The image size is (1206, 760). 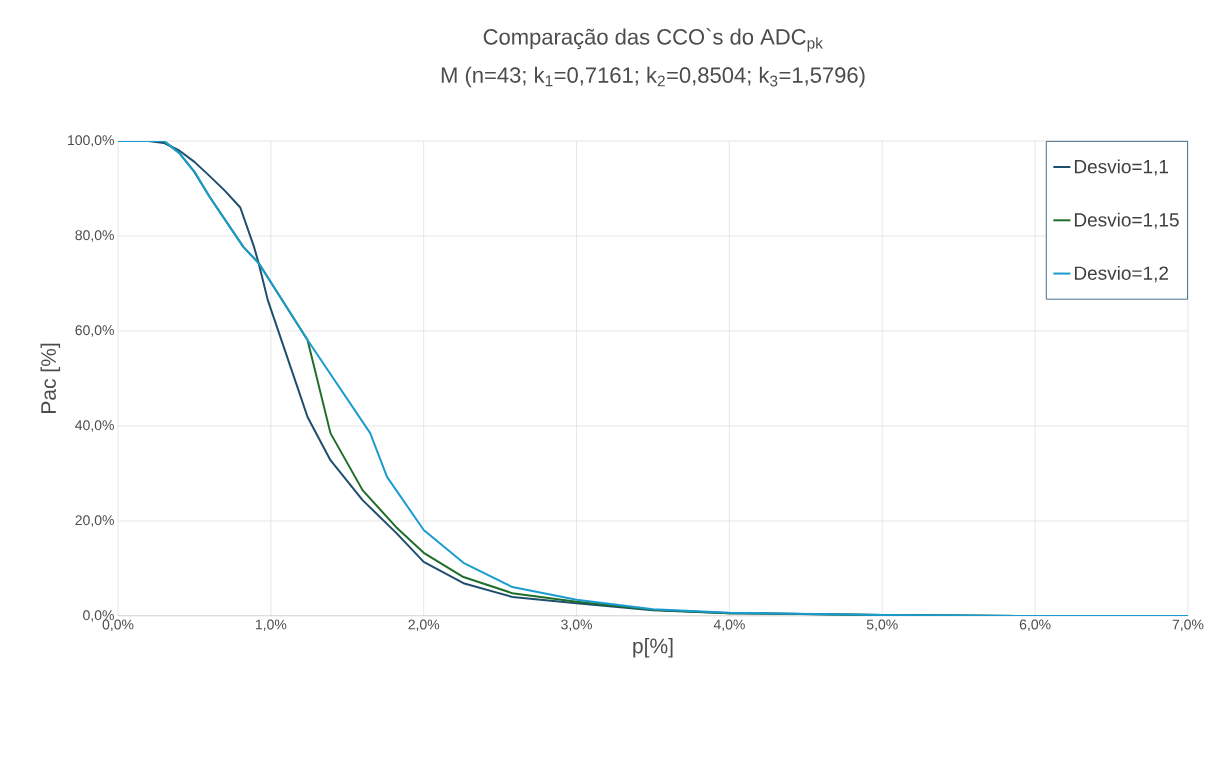 What do you see at coordinates (1035, 625) in the screenshot?
I see `x-tick-label: 6,0%` at bounding box center [1035, 625].